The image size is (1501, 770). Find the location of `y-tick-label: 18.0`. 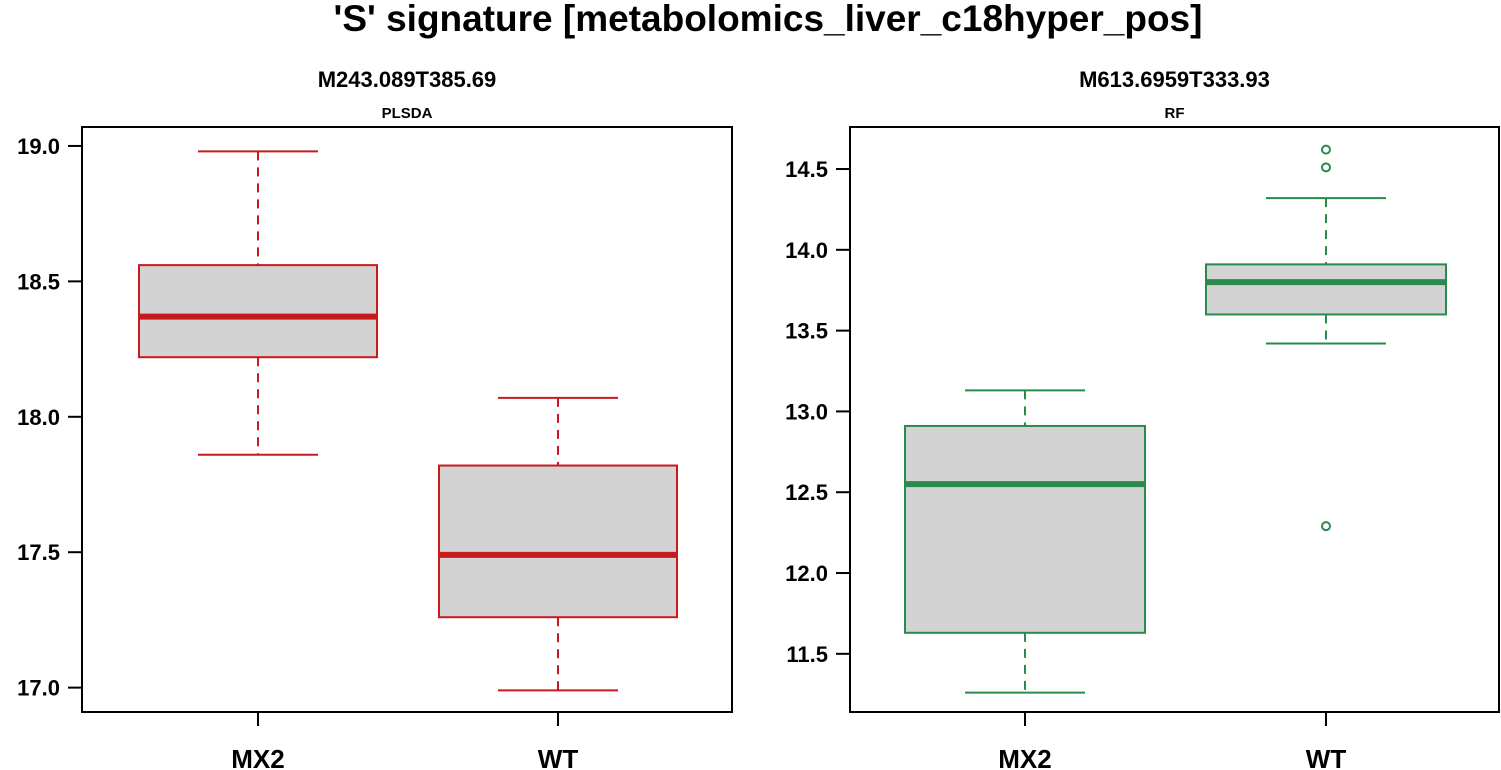

y-tick-label: 18.0 is located at coordinates (38, 417).